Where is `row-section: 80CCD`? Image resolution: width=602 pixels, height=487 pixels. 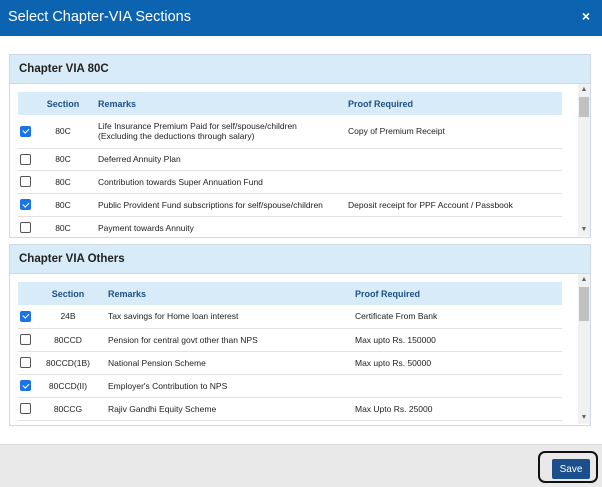 row-section: 80CCD is located at coordinates (68, 340).